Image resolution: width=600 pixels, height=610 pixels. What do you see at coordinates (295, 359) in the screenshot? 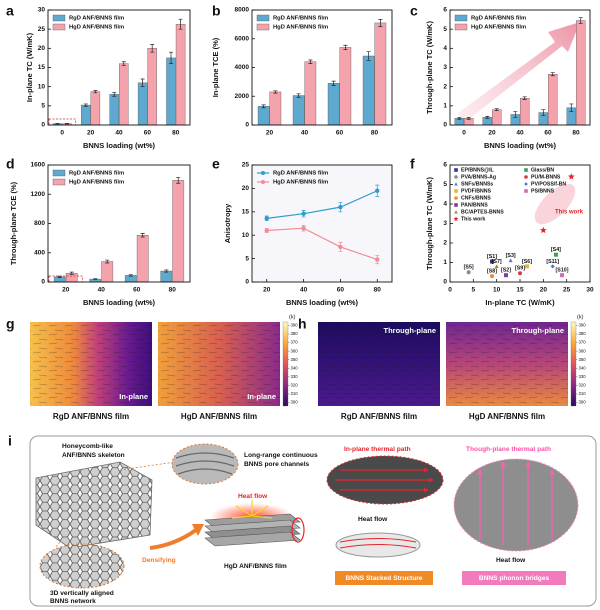
I see `colorbar-tick-label: 350` at bounding box center [295, 359].